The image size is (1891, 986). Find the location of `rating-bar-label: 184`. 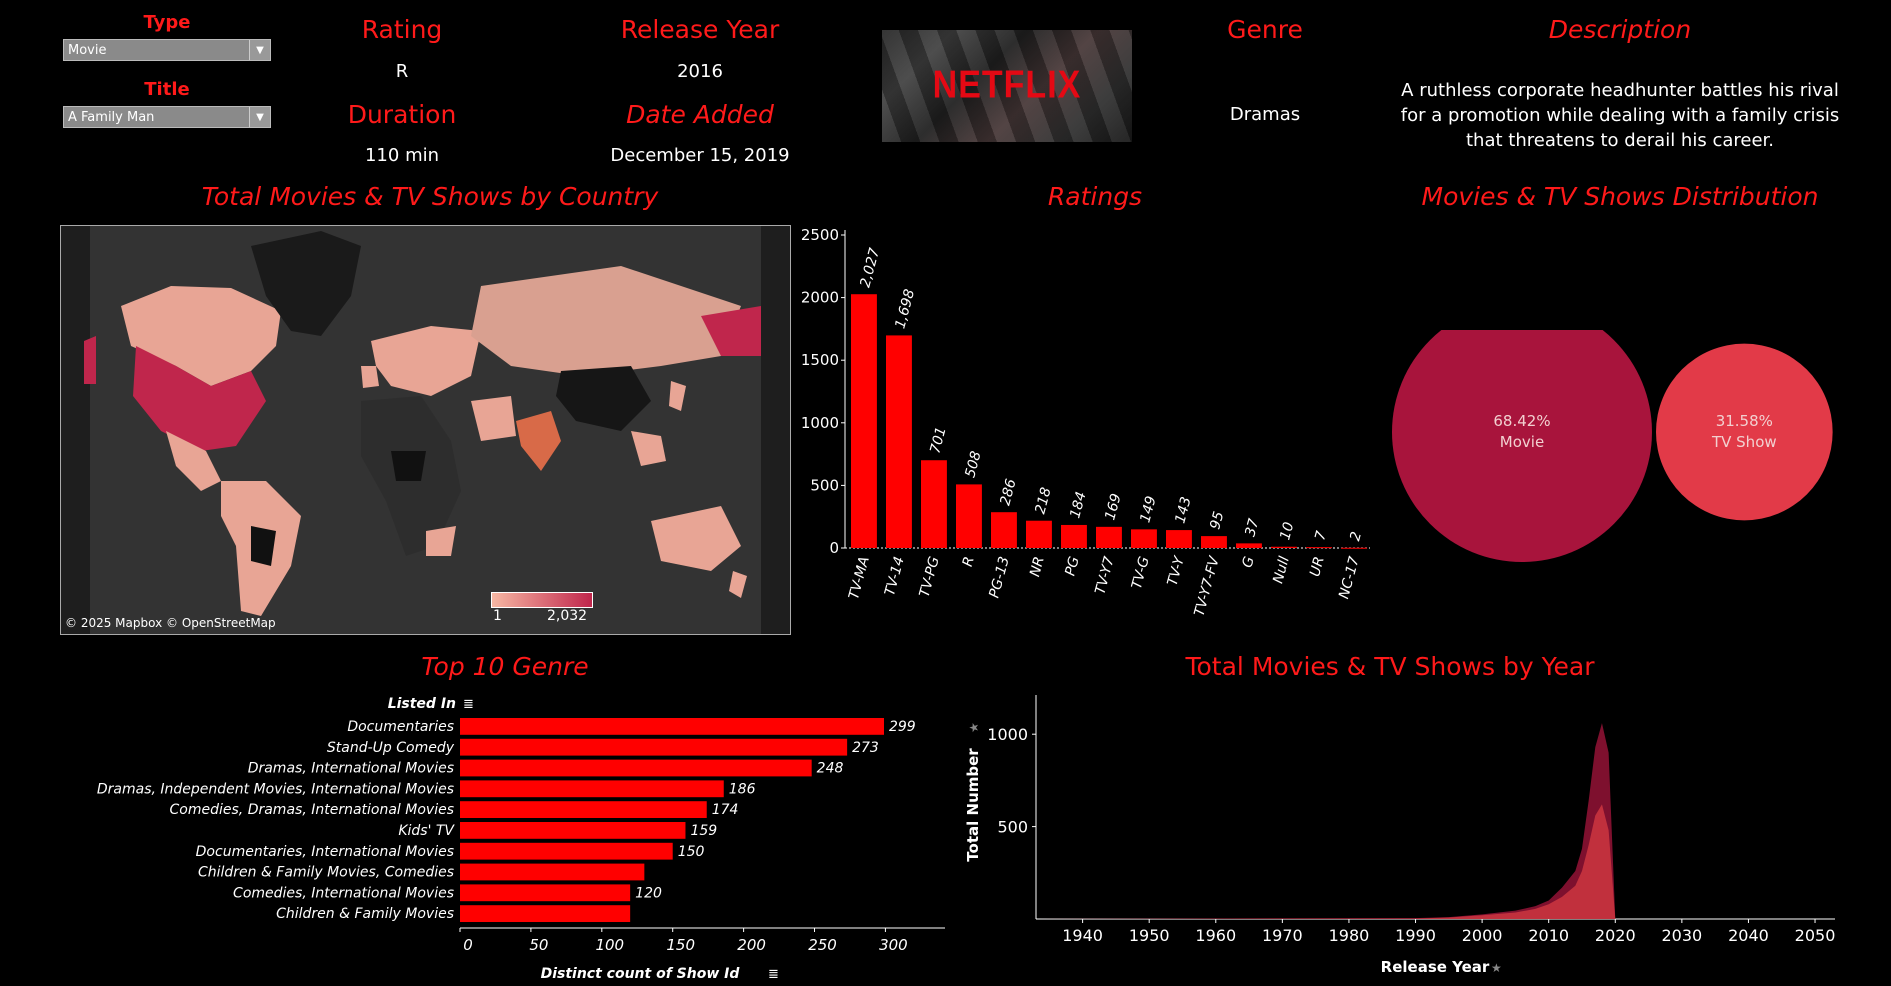

rating-bar-label: 184 is located at coordinates (1078, 505).